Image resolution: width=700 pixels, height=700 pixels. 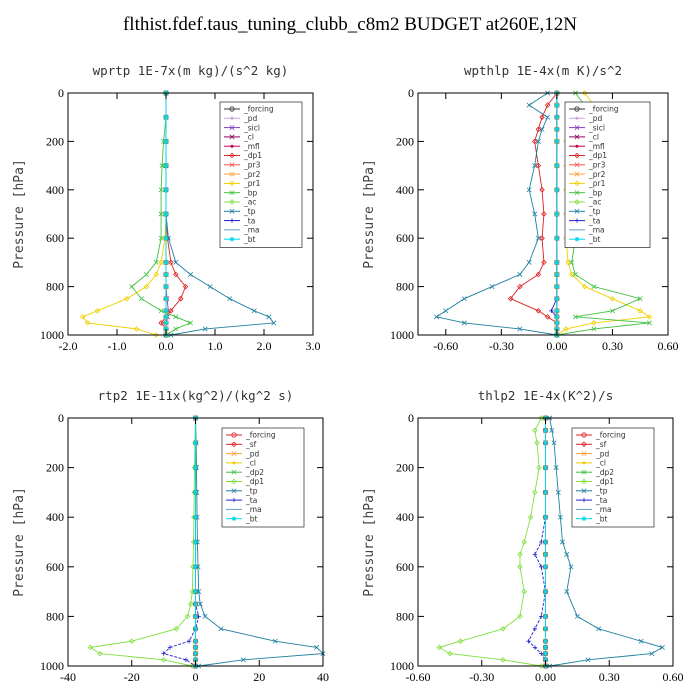 What do you see at coordinates (591, 444) in the screenshot?
I see `legend-item: _sf` at bounding box center [591, 444].